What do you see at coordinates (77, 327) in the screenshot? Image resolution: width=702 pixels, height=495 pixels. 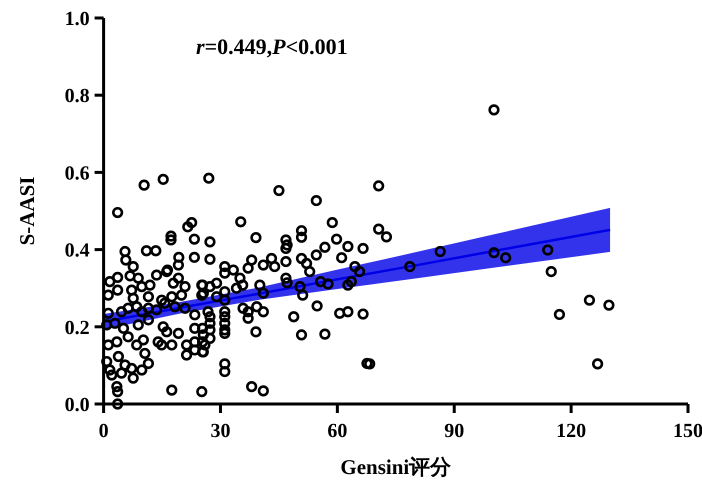 I see `y-tick-label: 0.2` at bounding box center [77, 327].